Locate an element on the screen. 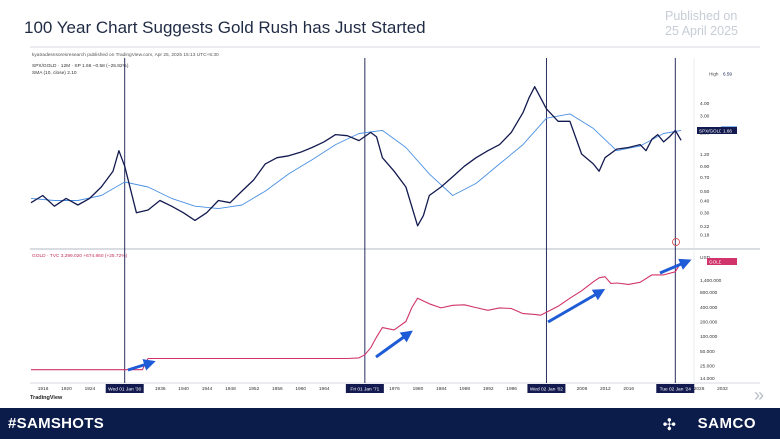 The height and width of the screenshot is (439, 780). bottom-ytick-label: 1,400.000 is located at coordinates (711, 281).